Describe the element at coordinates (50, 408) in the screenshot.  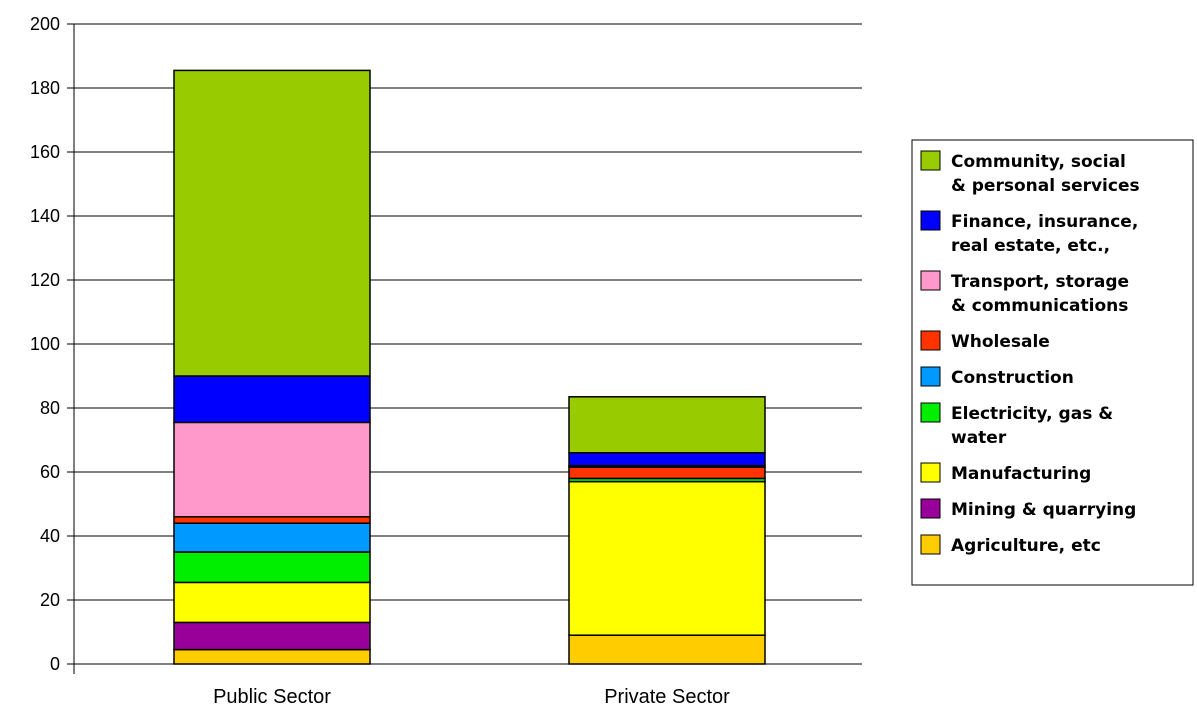
I see `y-tick-label: 80` at that location.